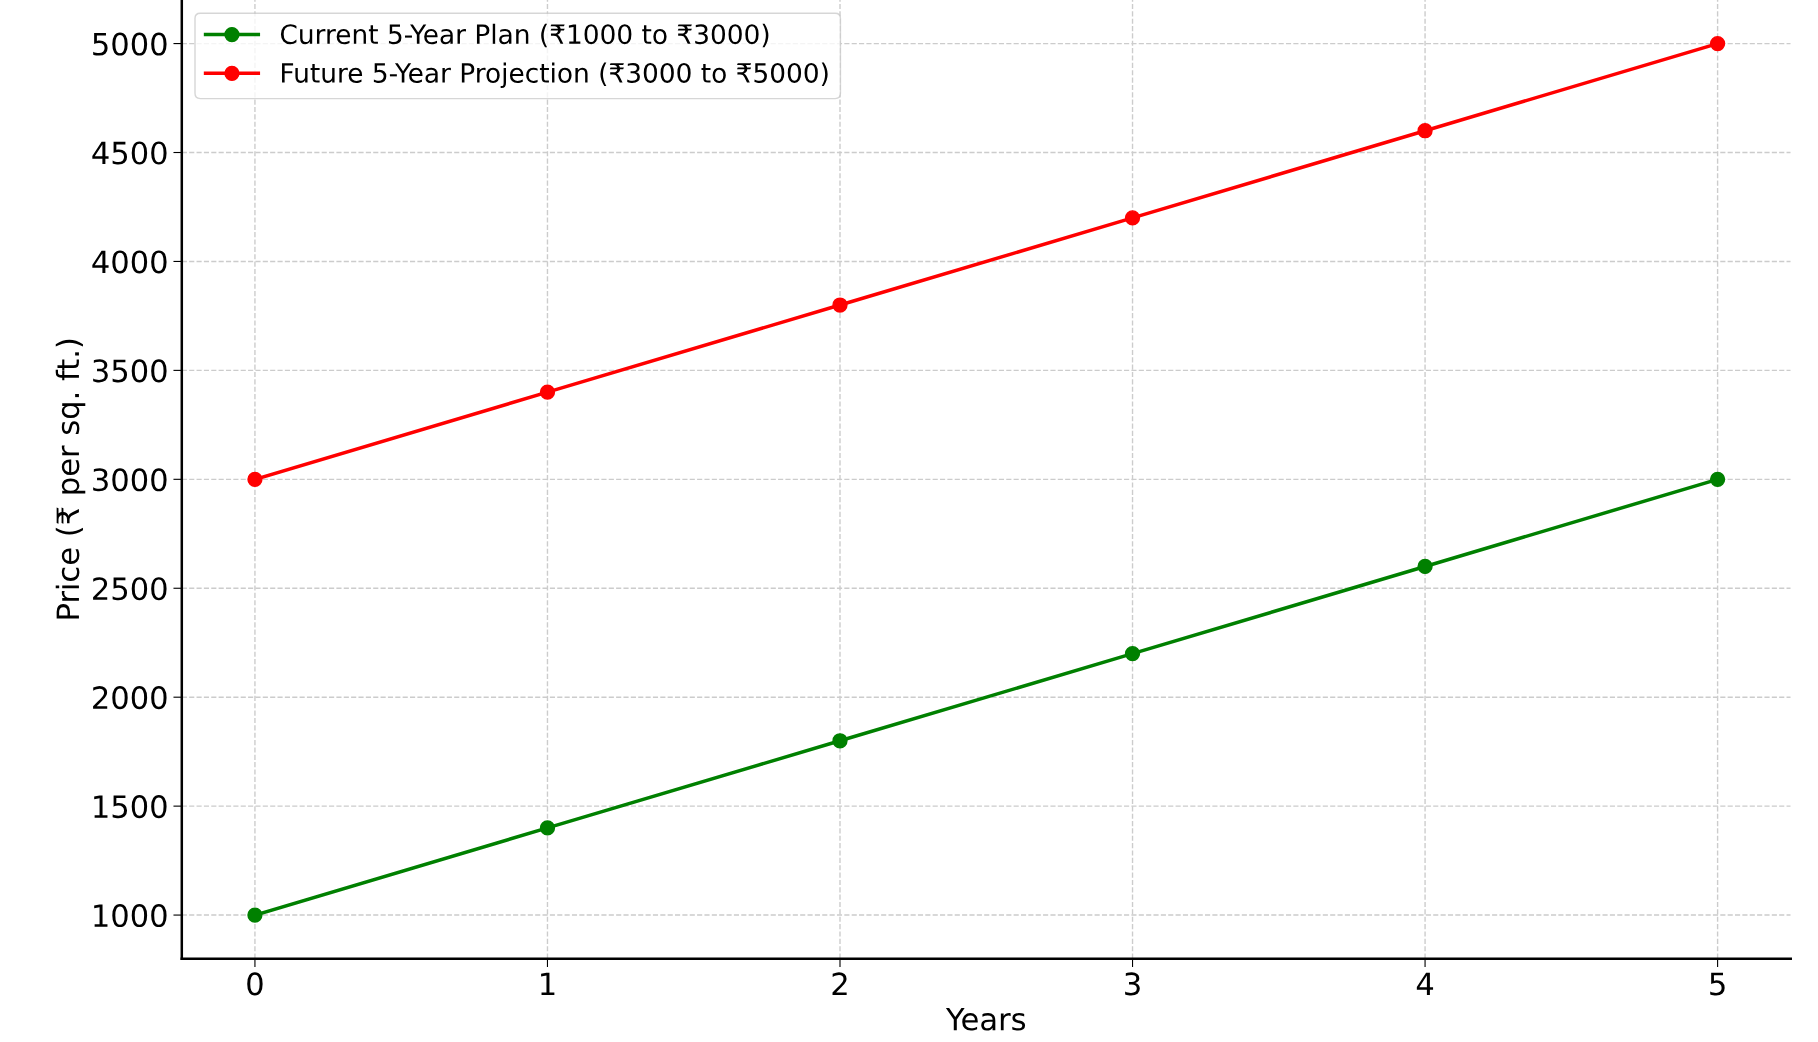  Describe the element at coordinates (129, 262) in the screenshot. I see `y-tick-label: 4000` at that location.